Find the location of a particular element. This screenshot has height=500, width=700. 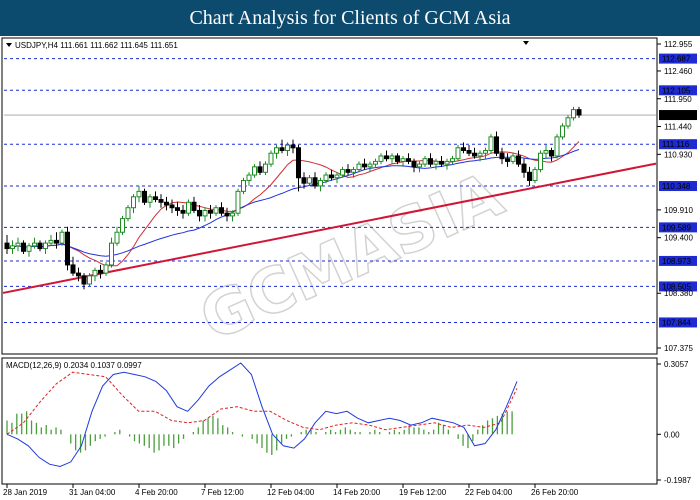

level-label: 110.348 is located at coordinates (676, 186).